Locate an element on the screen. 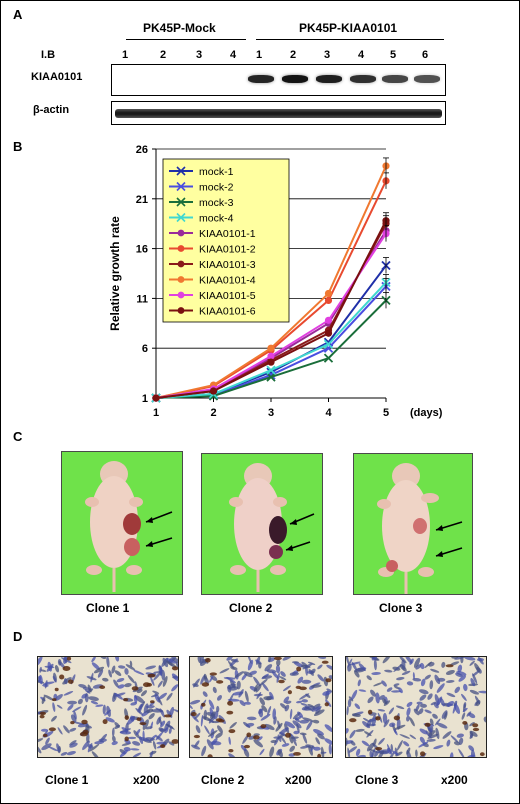 The height and width of the screenshot is (804, 520). histo-clone-1-caption: Clone 1 is located at coordinates (67, 780).